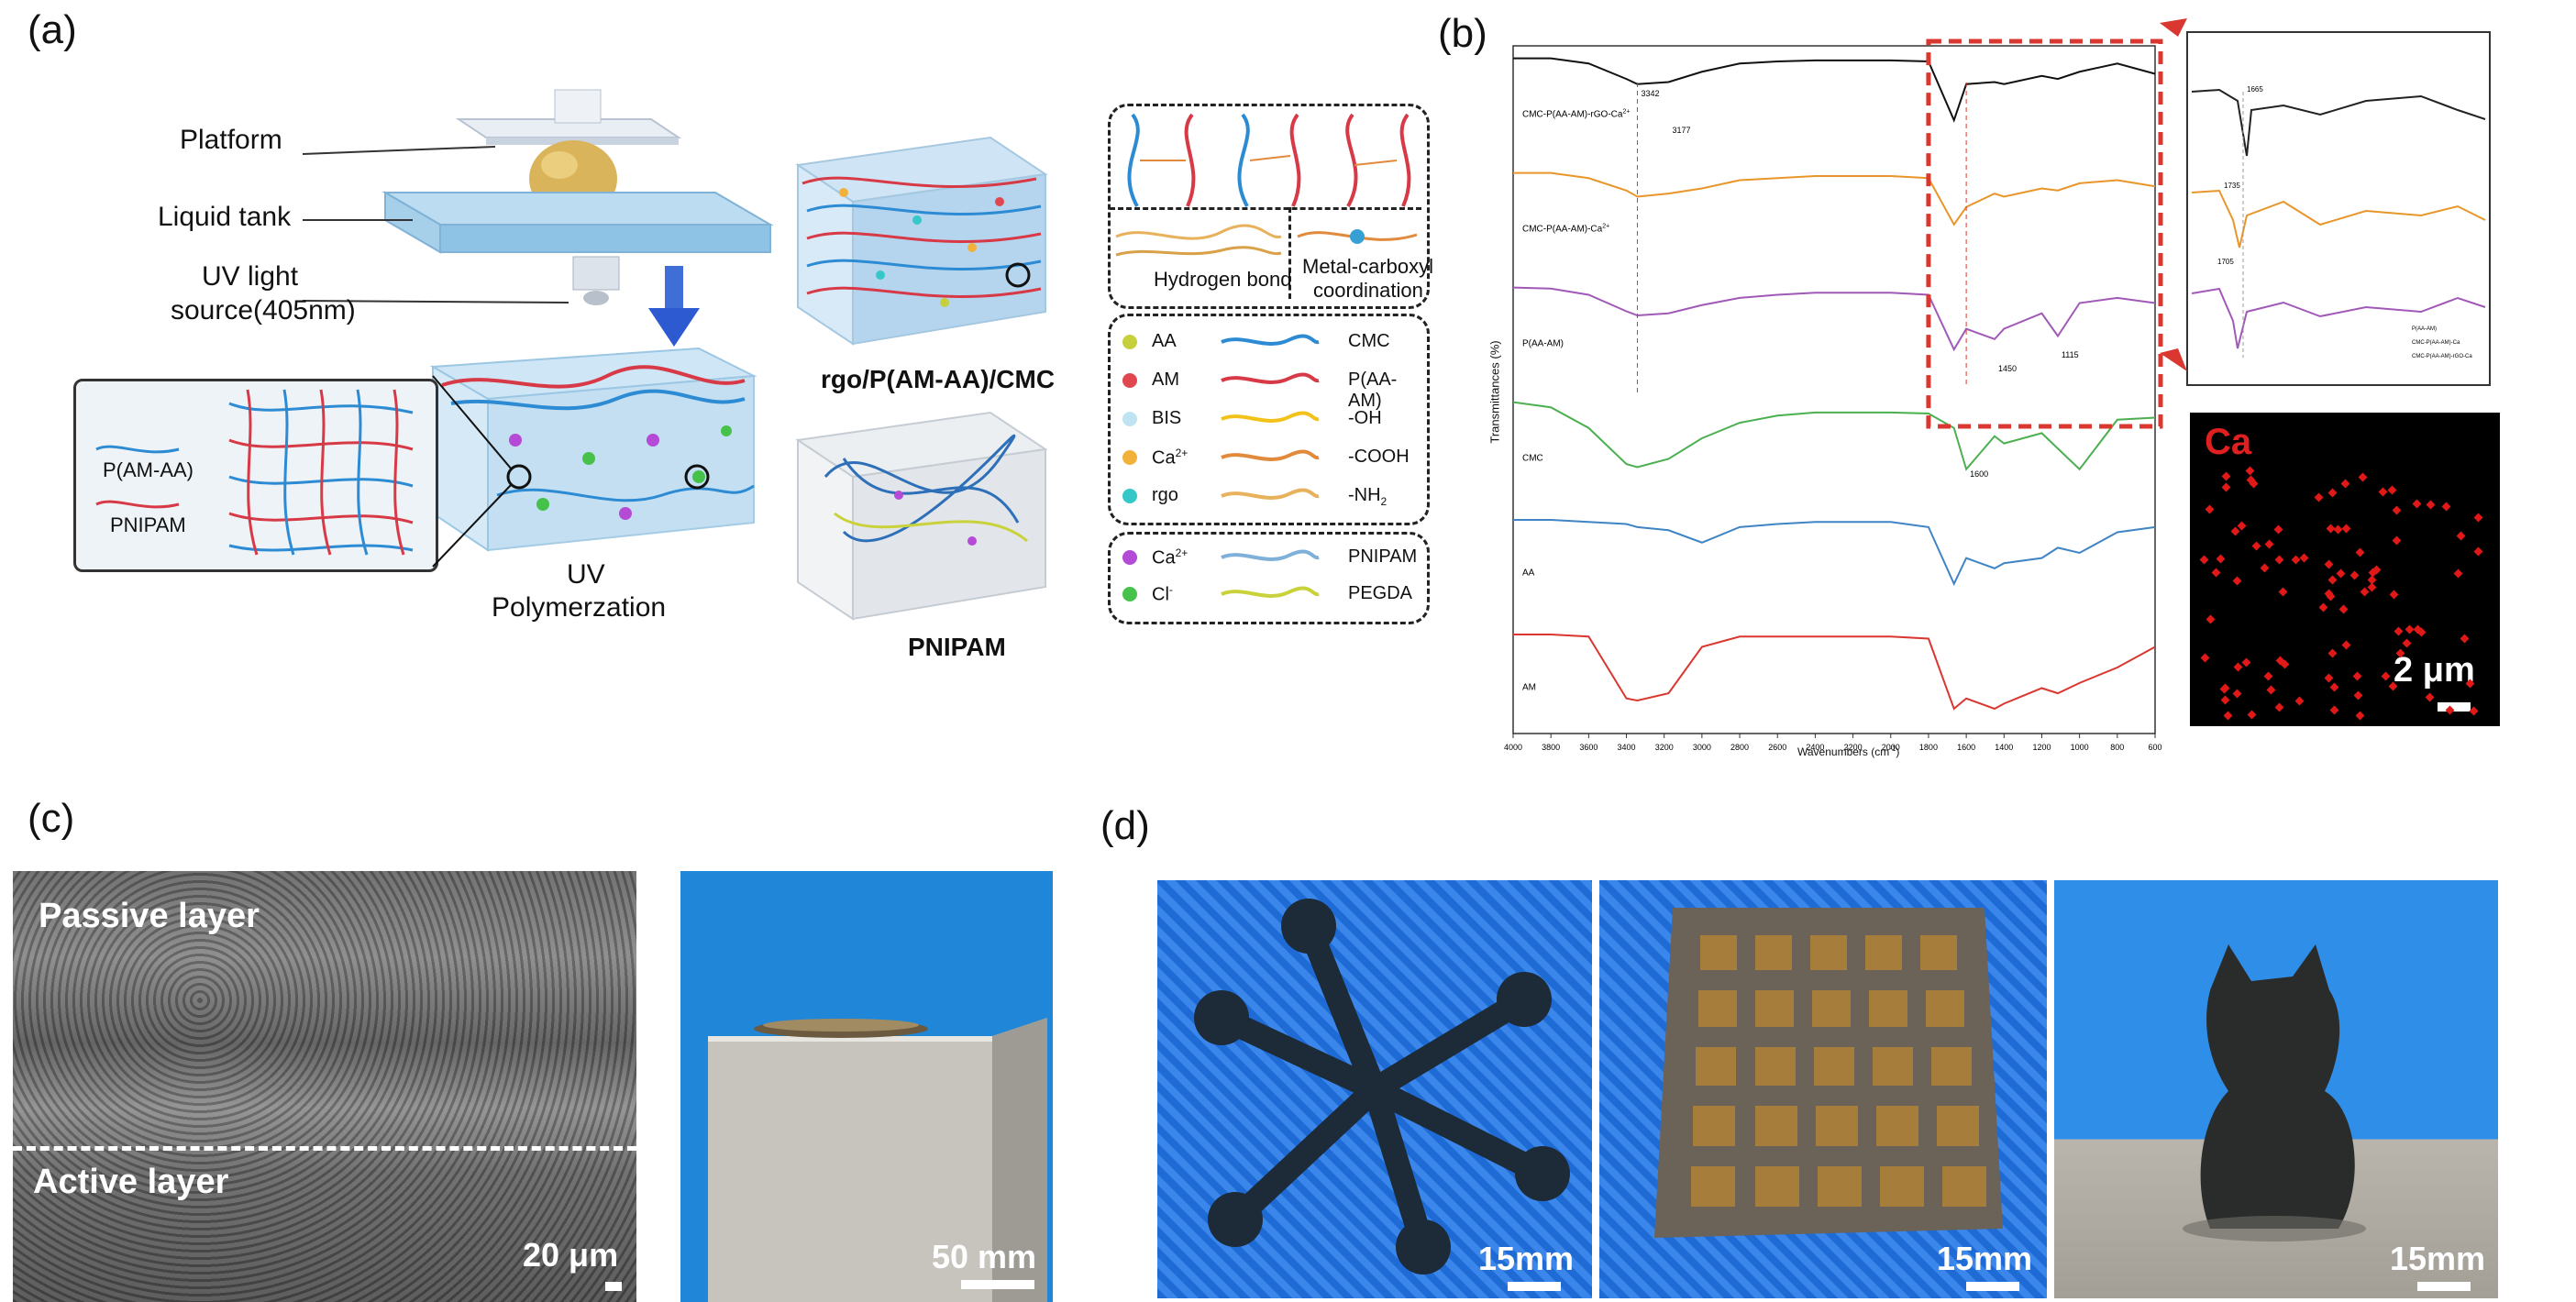 This screenshot has width=2576, height=1302. What do you see at coordinates (52, 29) in the screenshot?
I see `panel-a-label: (a)` at bounding box center [52, 29].